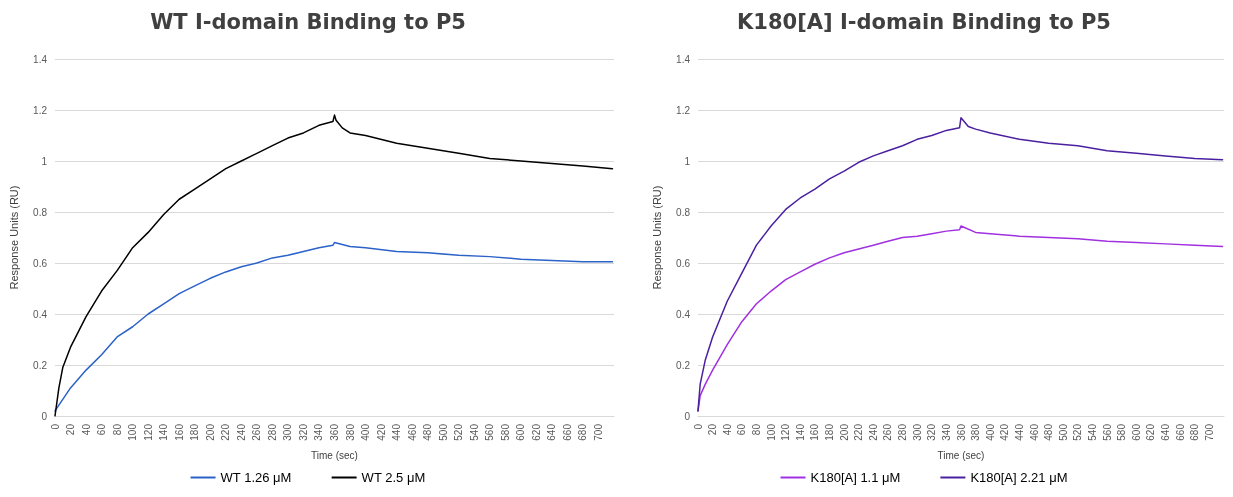 This screenshot has height=497, width=1233. Describe the element at coordinates (393, 477) in the screenshot. I see `legend-label: WT 2.5 μM` at that location.